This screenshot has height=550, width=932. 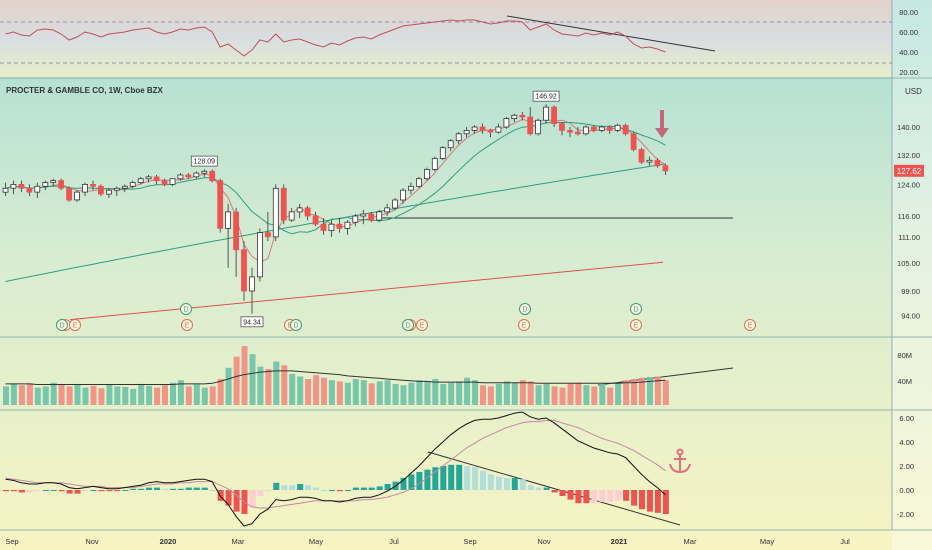 What do you see at coordinates (845, 541) in the screenshot?
I see `x-axis-label: Jul` at bounding box center [845, 541].